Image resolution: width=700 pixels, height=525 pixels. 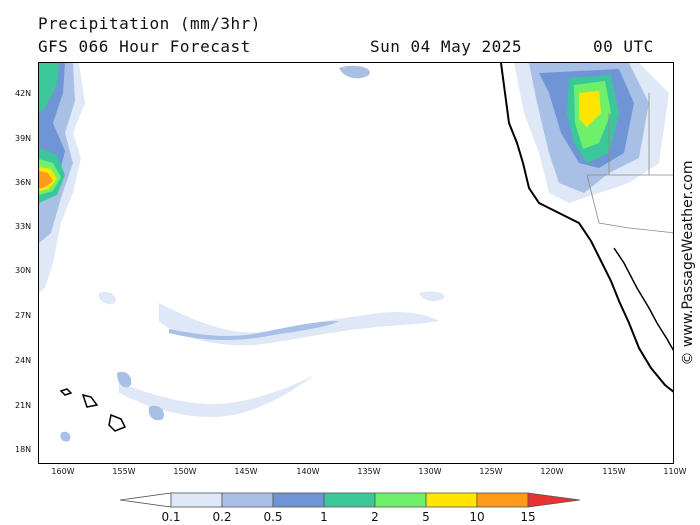 What do you see at coordinates (216, 396) in the screenshot?
I see `precip-band-south` at bounding box center [216, 396].